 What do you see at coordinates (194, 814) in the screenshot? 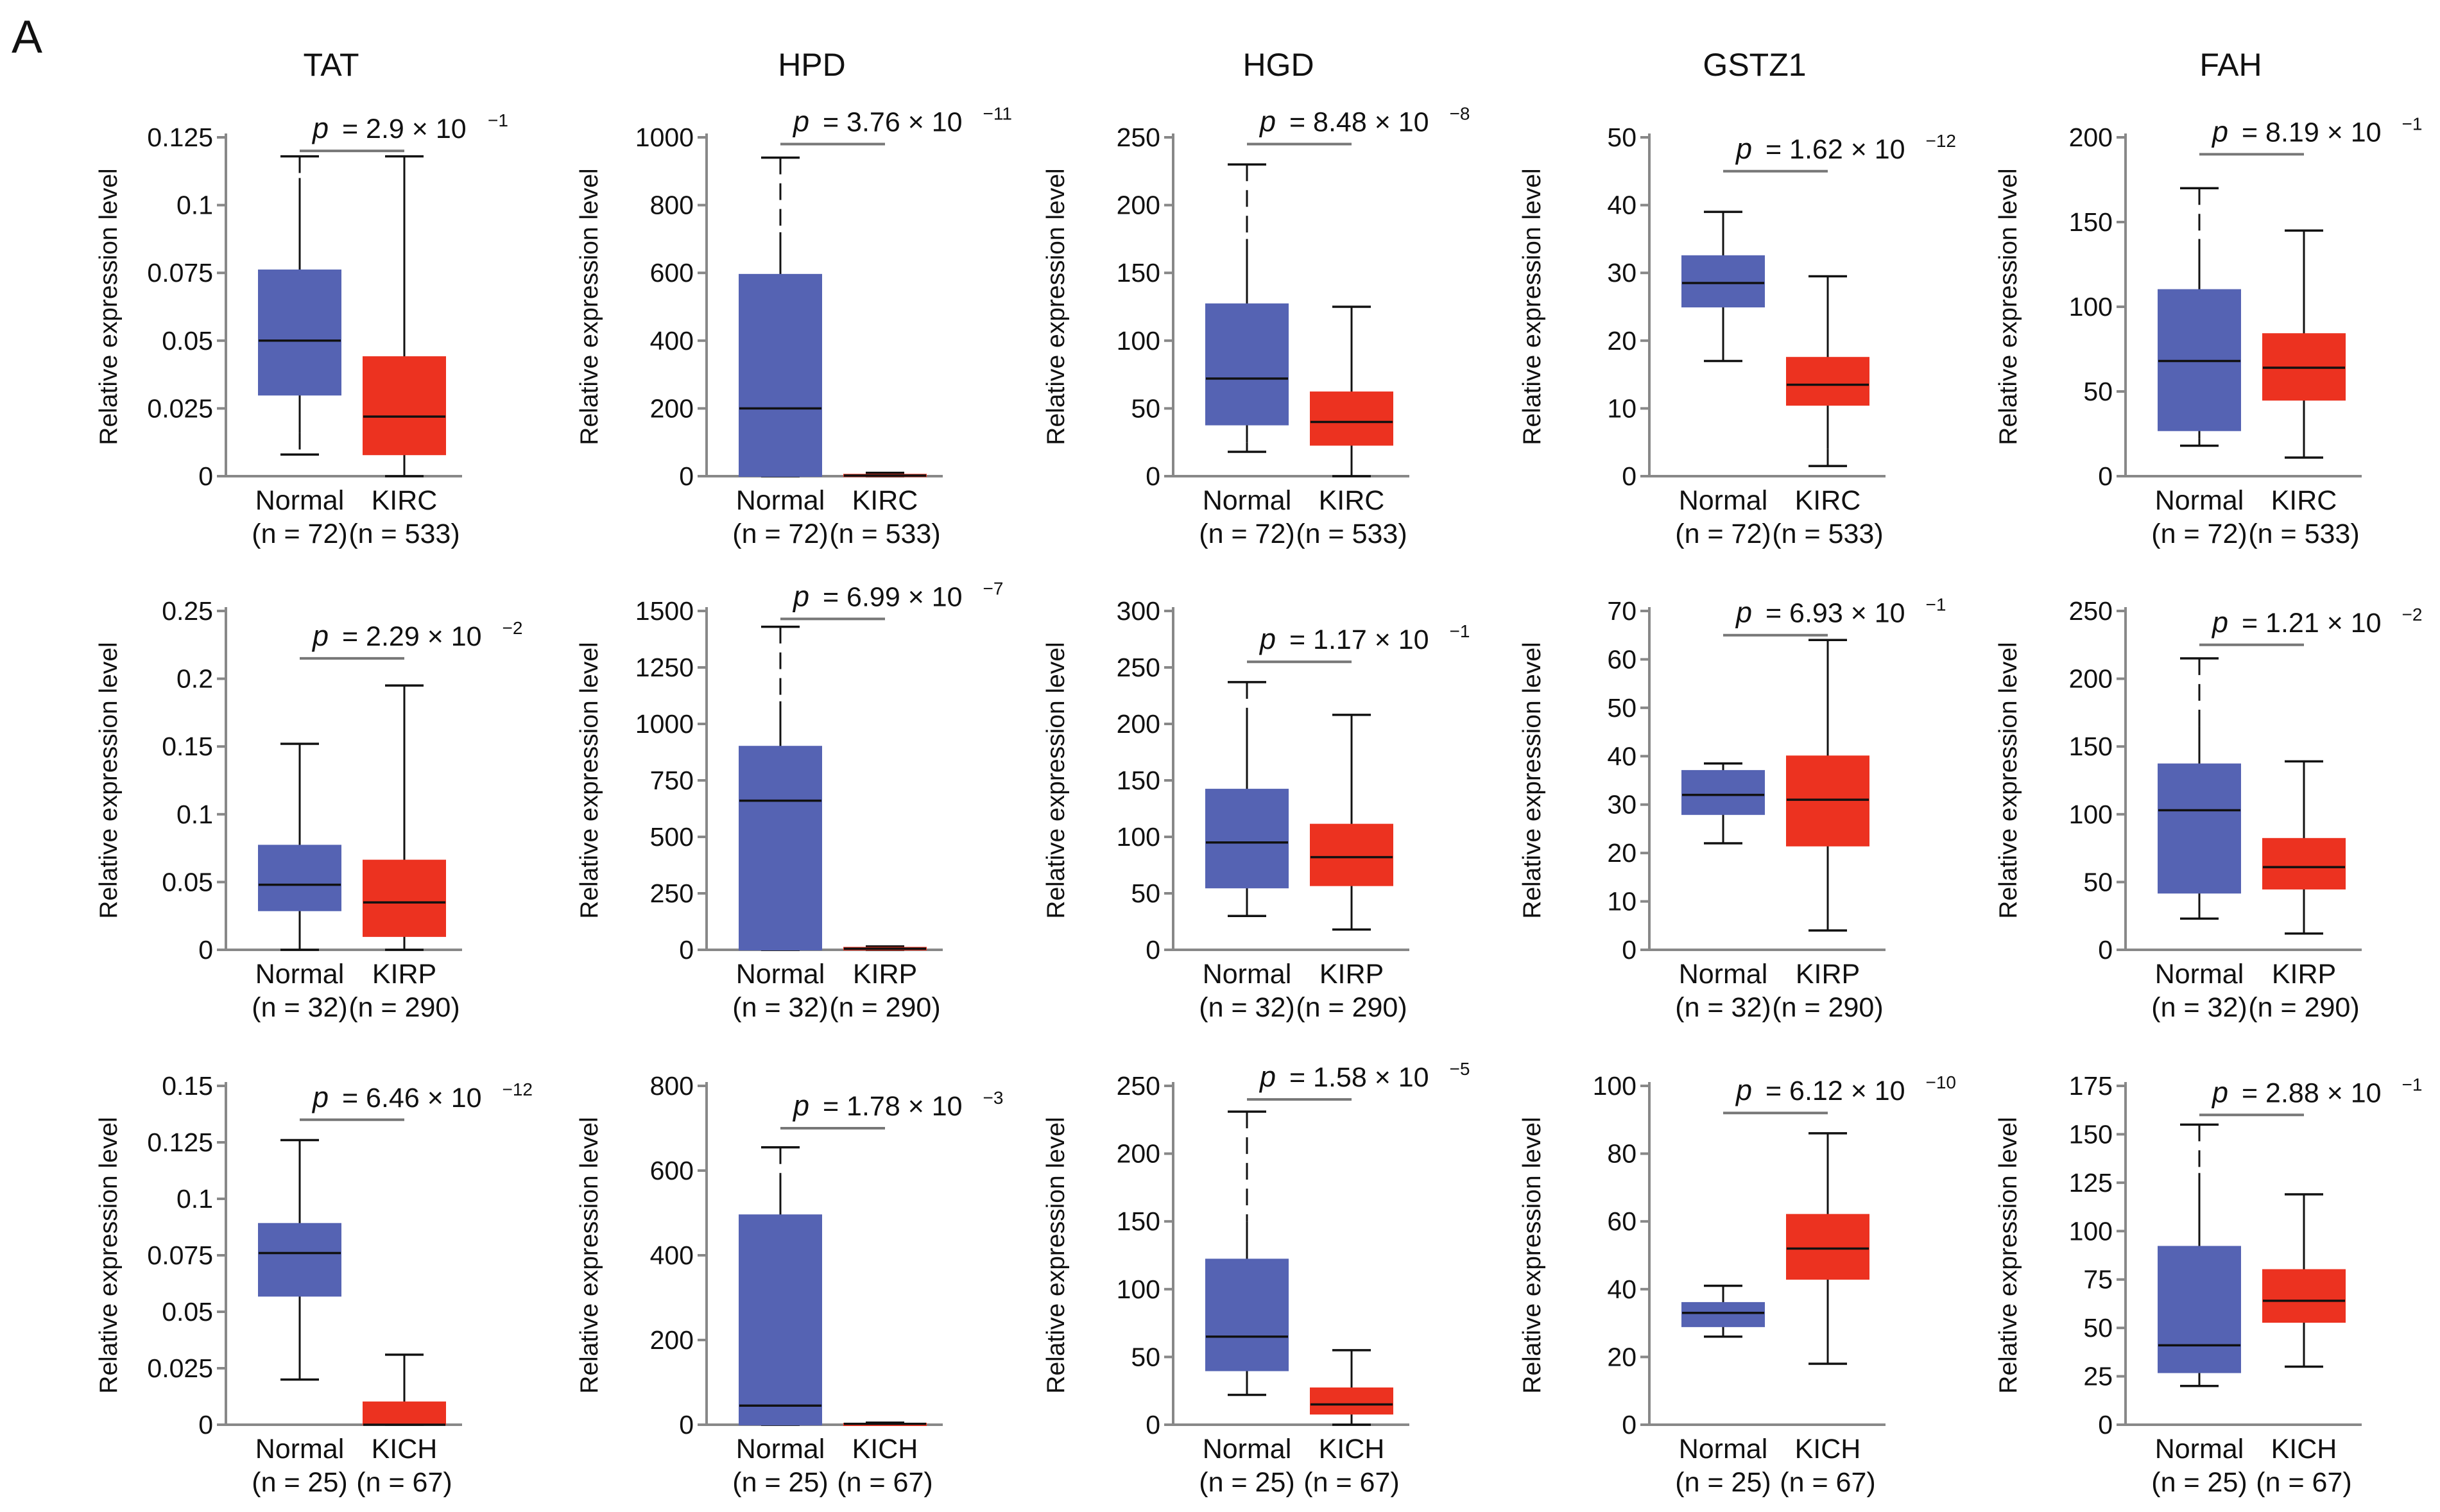
I see `y-tick-label-tat-kirp-2: 0.1` at bounding box center [194, 814].